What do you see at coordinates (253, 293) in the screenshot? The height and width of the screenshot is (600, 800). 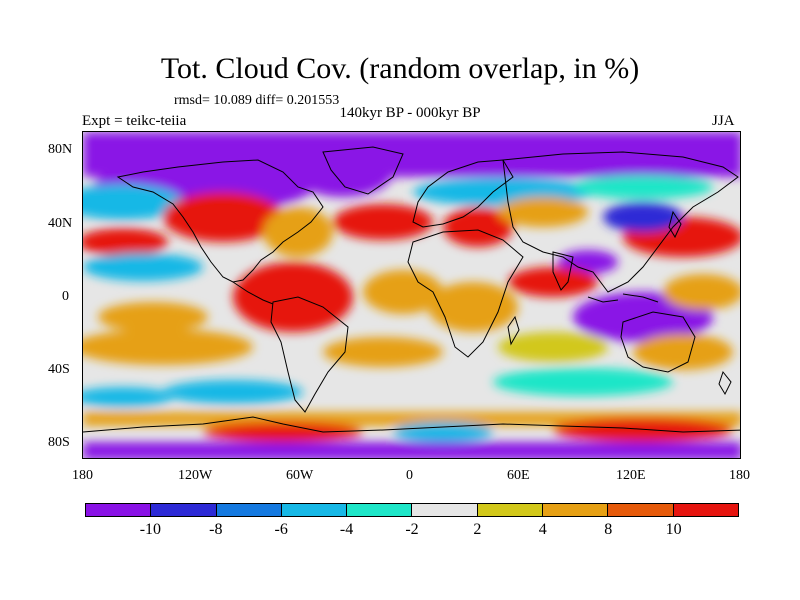 I see `coast-central-america` at bounding box center [253, 293].